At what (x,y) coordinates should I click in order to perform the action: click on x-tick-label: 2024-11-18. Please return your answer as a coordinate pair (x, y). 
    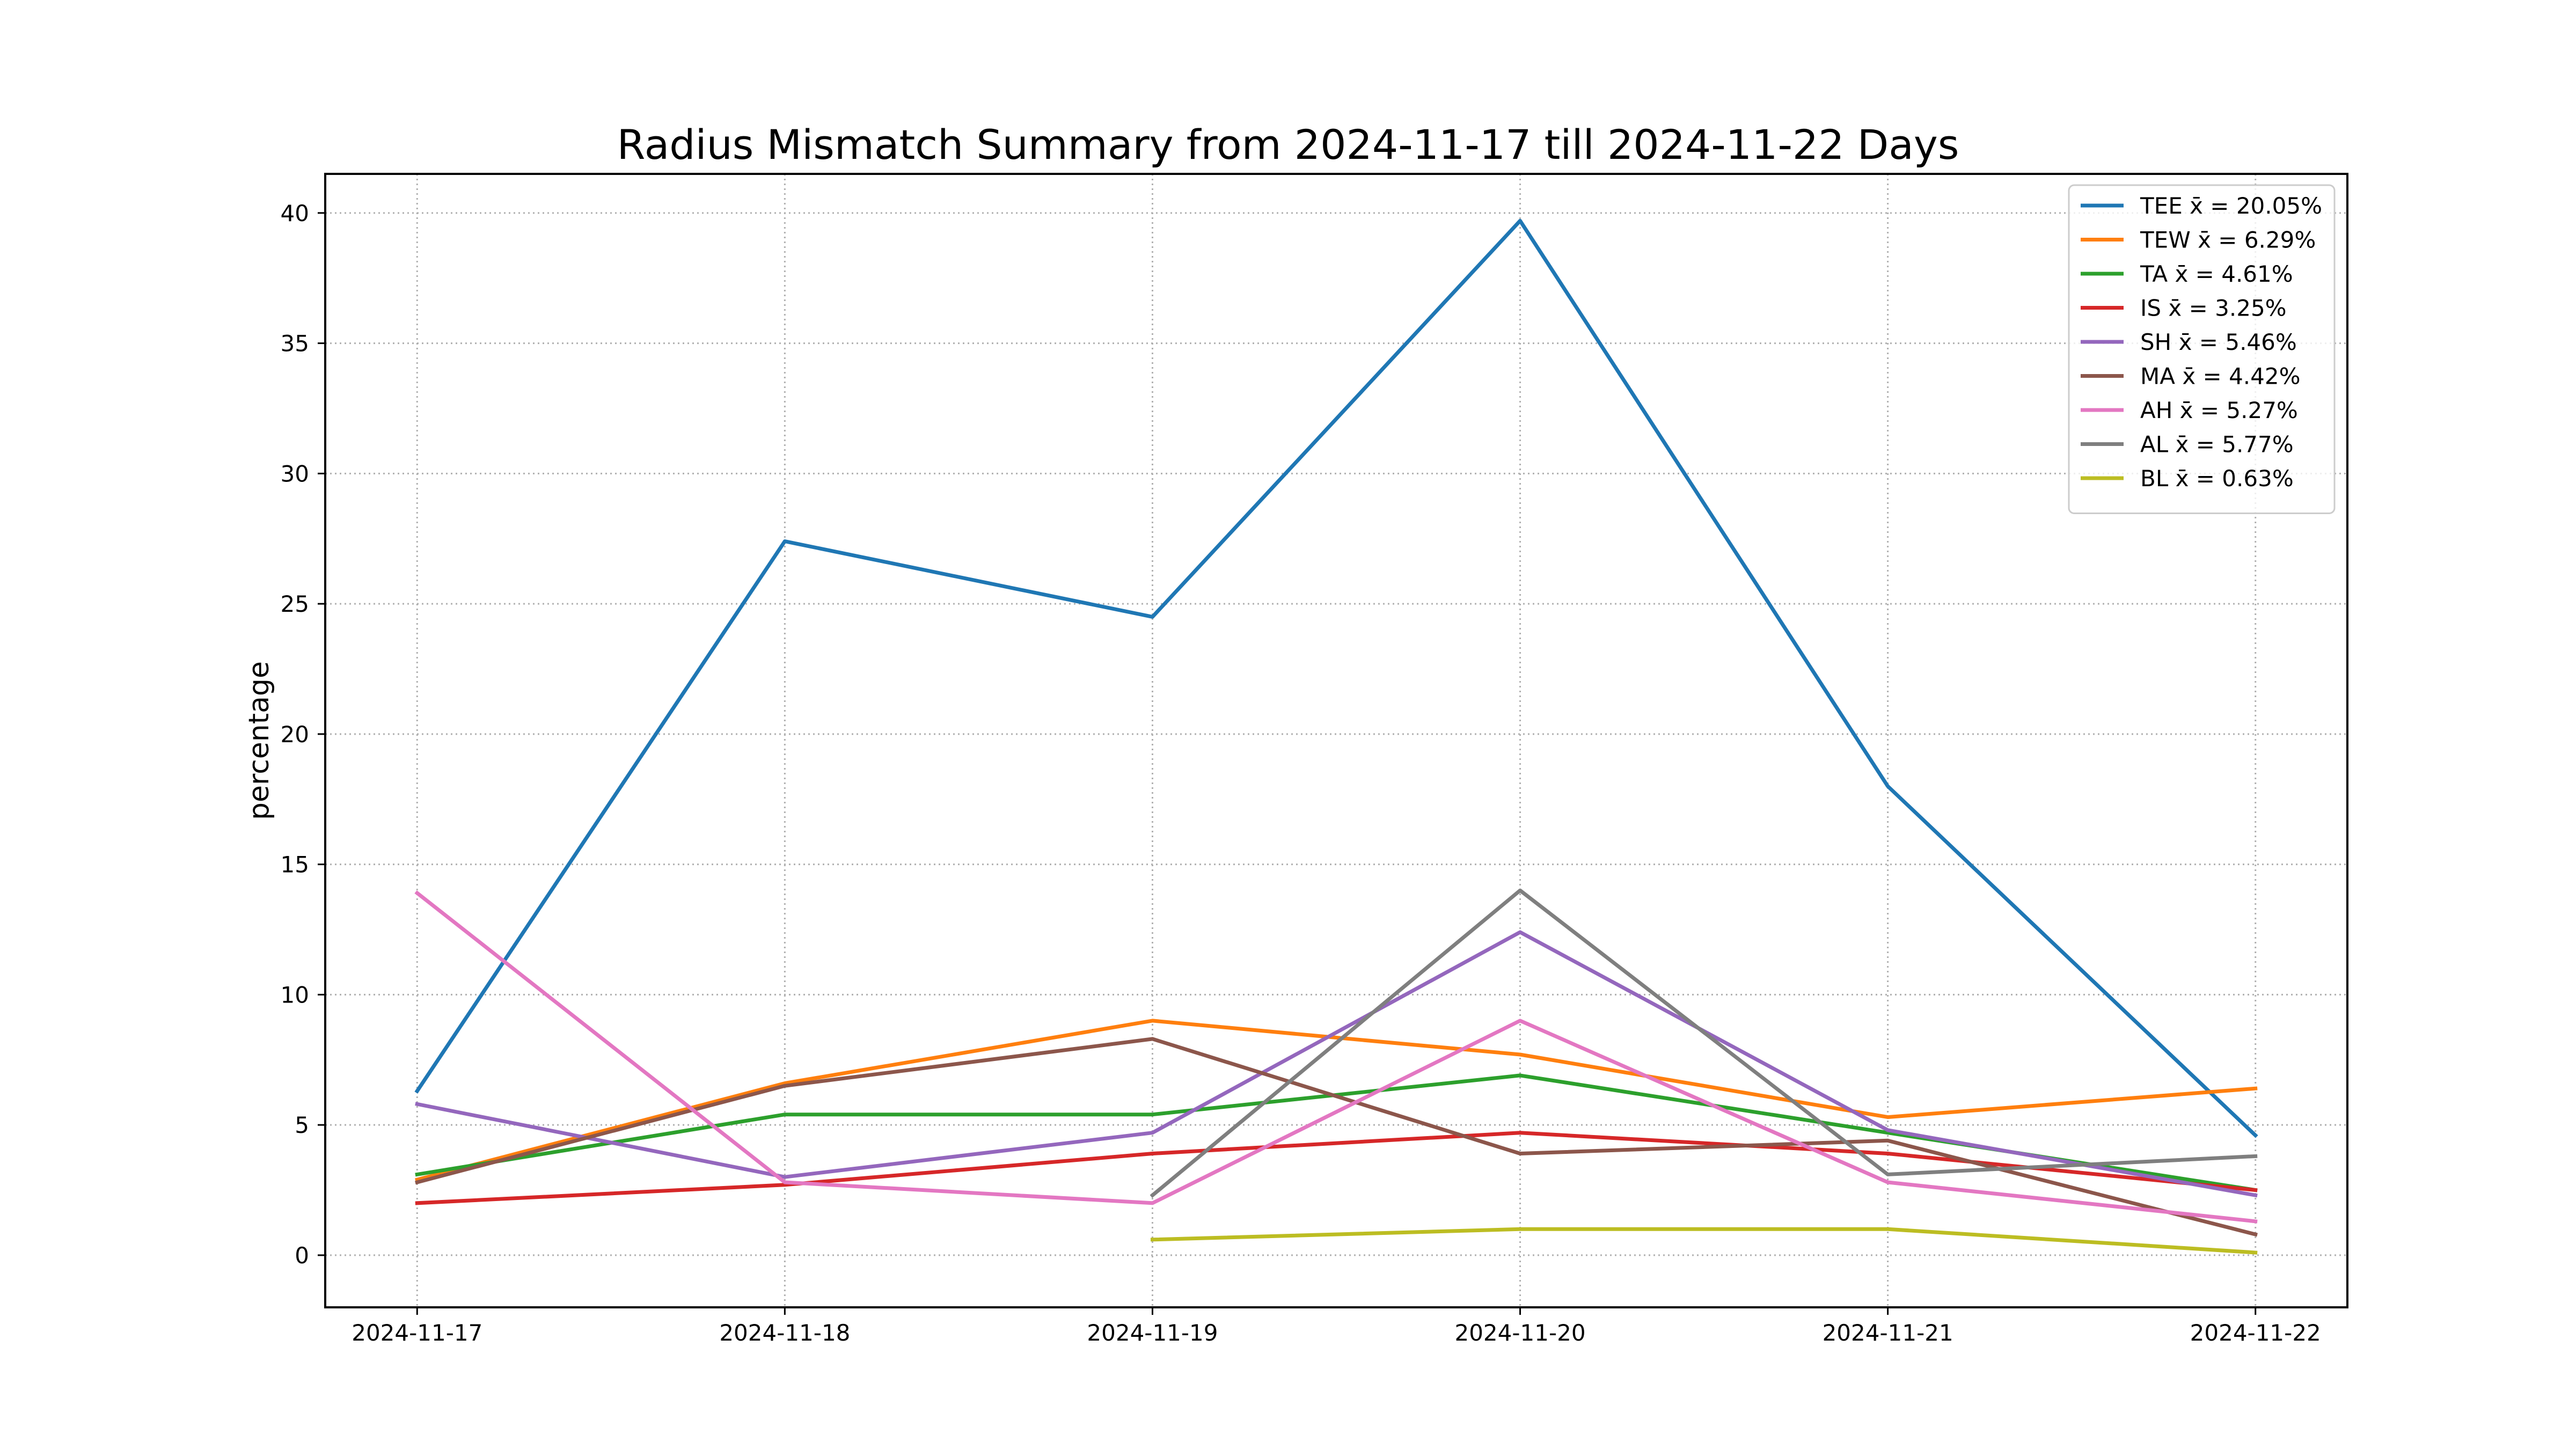
    Looking at the image, I should click on (784, 1333).